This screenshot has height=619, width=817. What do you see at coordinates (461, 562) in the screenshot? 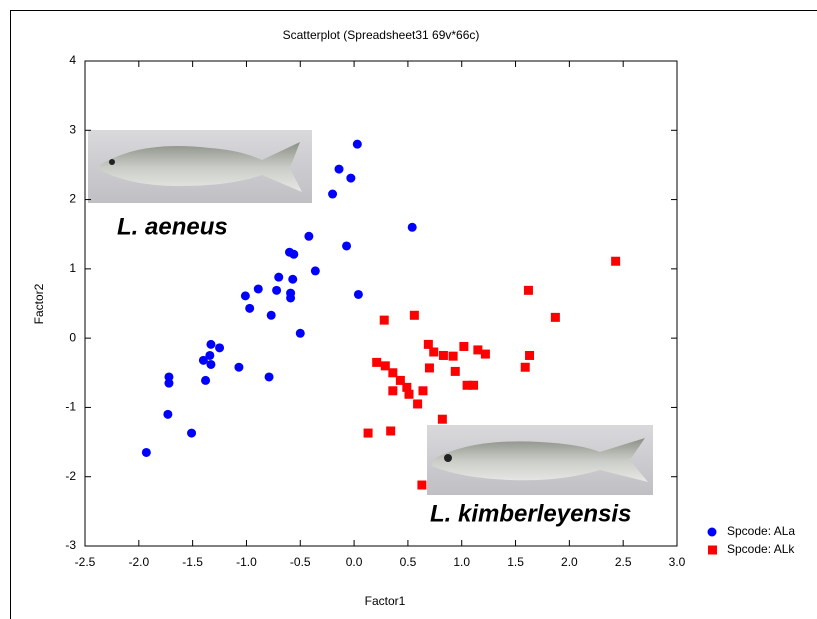
I see `x-tick-label: 1.0` at bounding box center [461, 562].